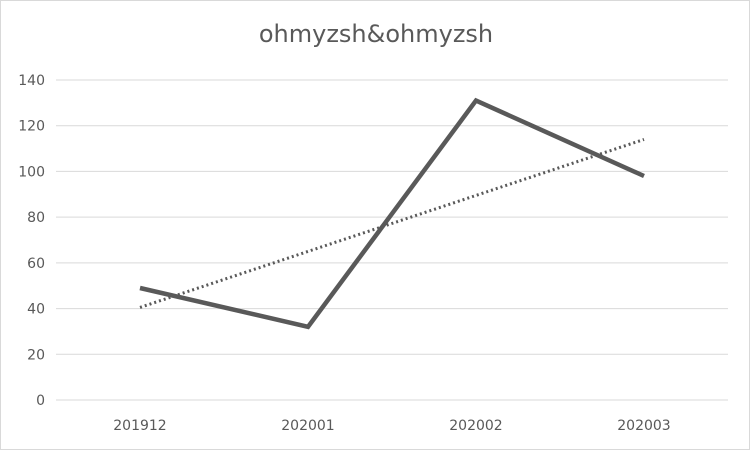 The height and width of the screenshot is (452, 752). What do you see at coordinates (307, 426) in the screenshot?
I see `x-tick-label: 202001` at bounding box center [307, 426].